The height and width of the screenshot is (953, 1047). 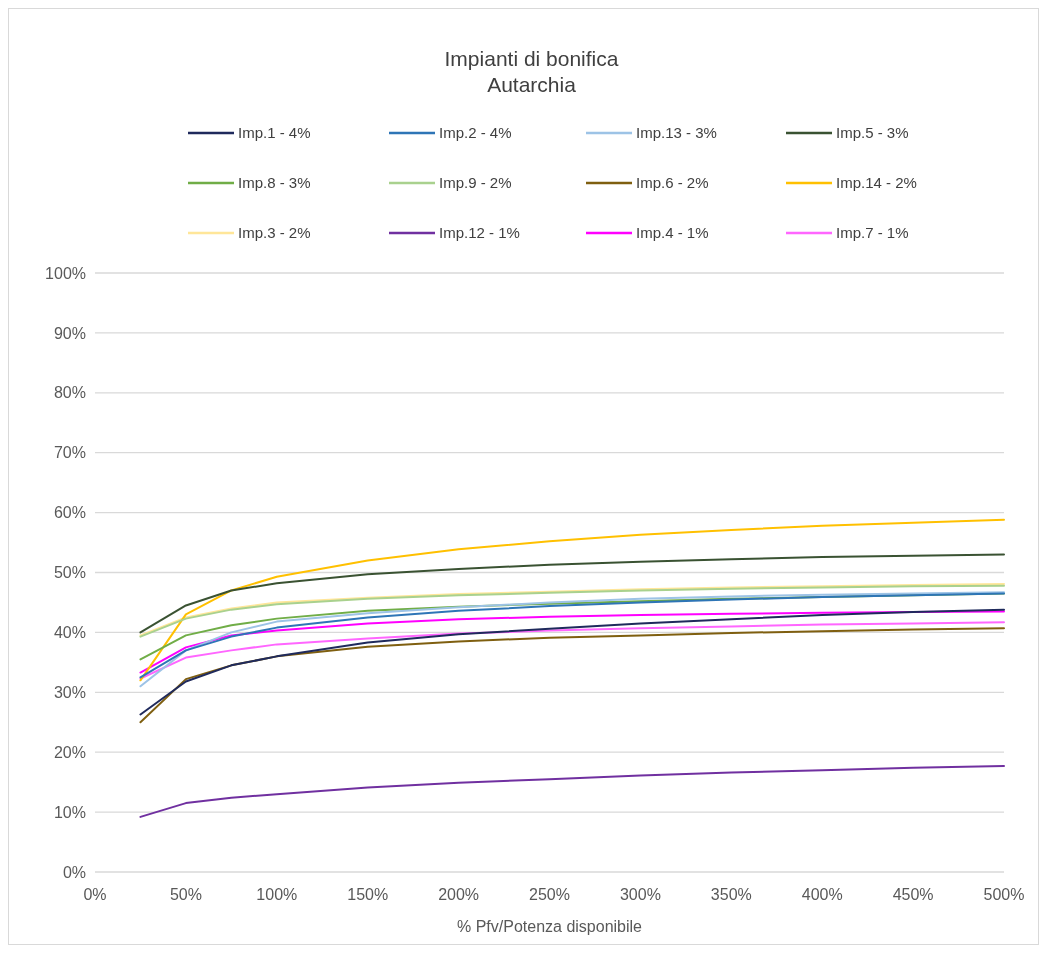 What do you see at coordinates (69, 453) in the screenshot?
I see `y-tick-label: 70%` at bounding box center [69, 453].